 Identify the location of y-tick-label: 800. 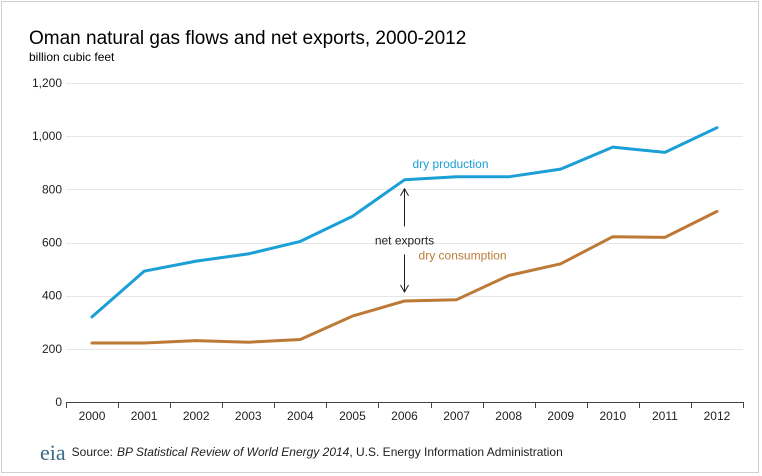
(52, 189).